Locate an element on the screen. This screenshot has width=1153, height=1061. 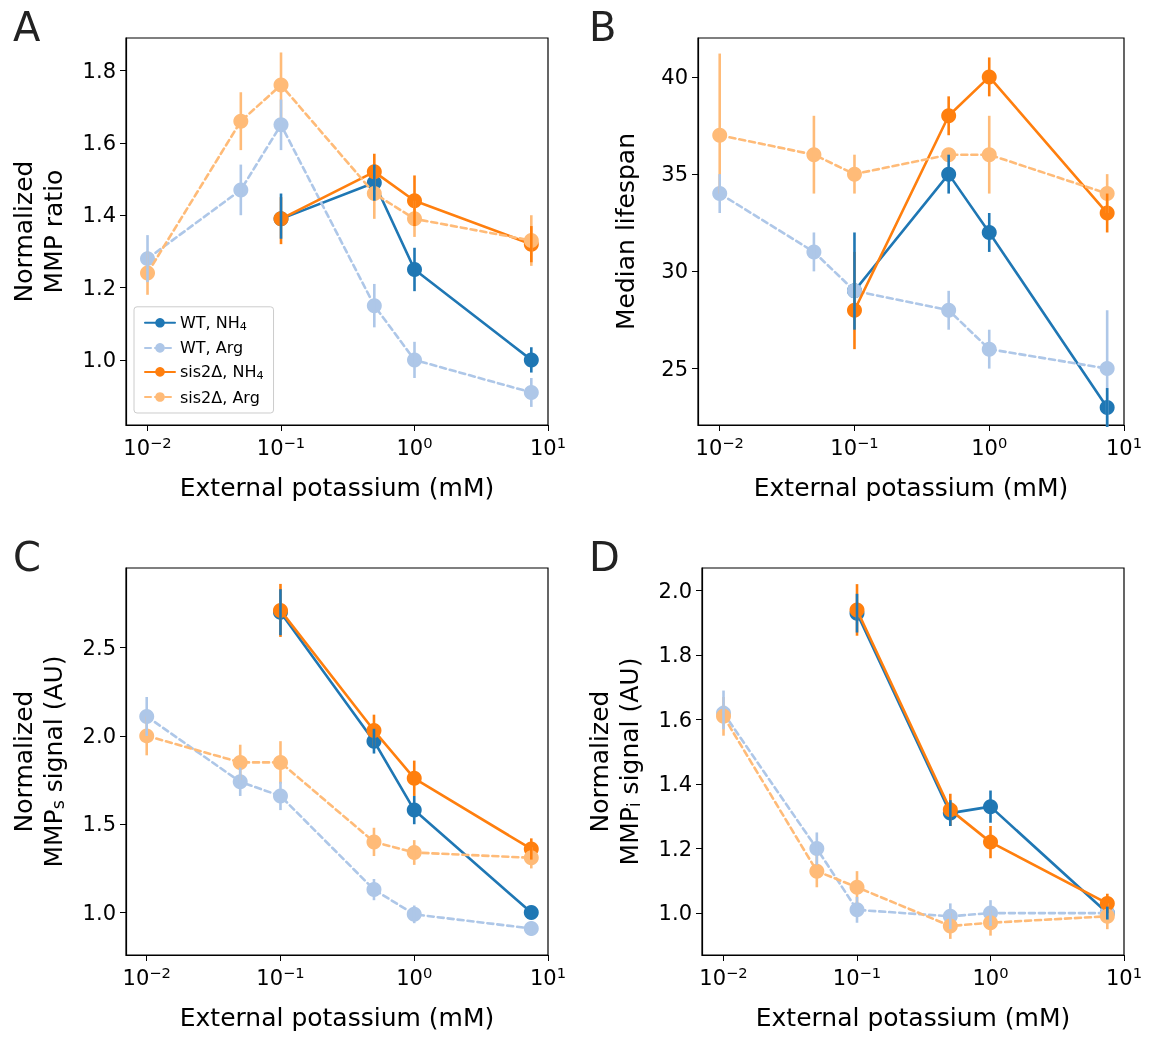
y-tick-label: 40 is located at coordinates (674, 76).